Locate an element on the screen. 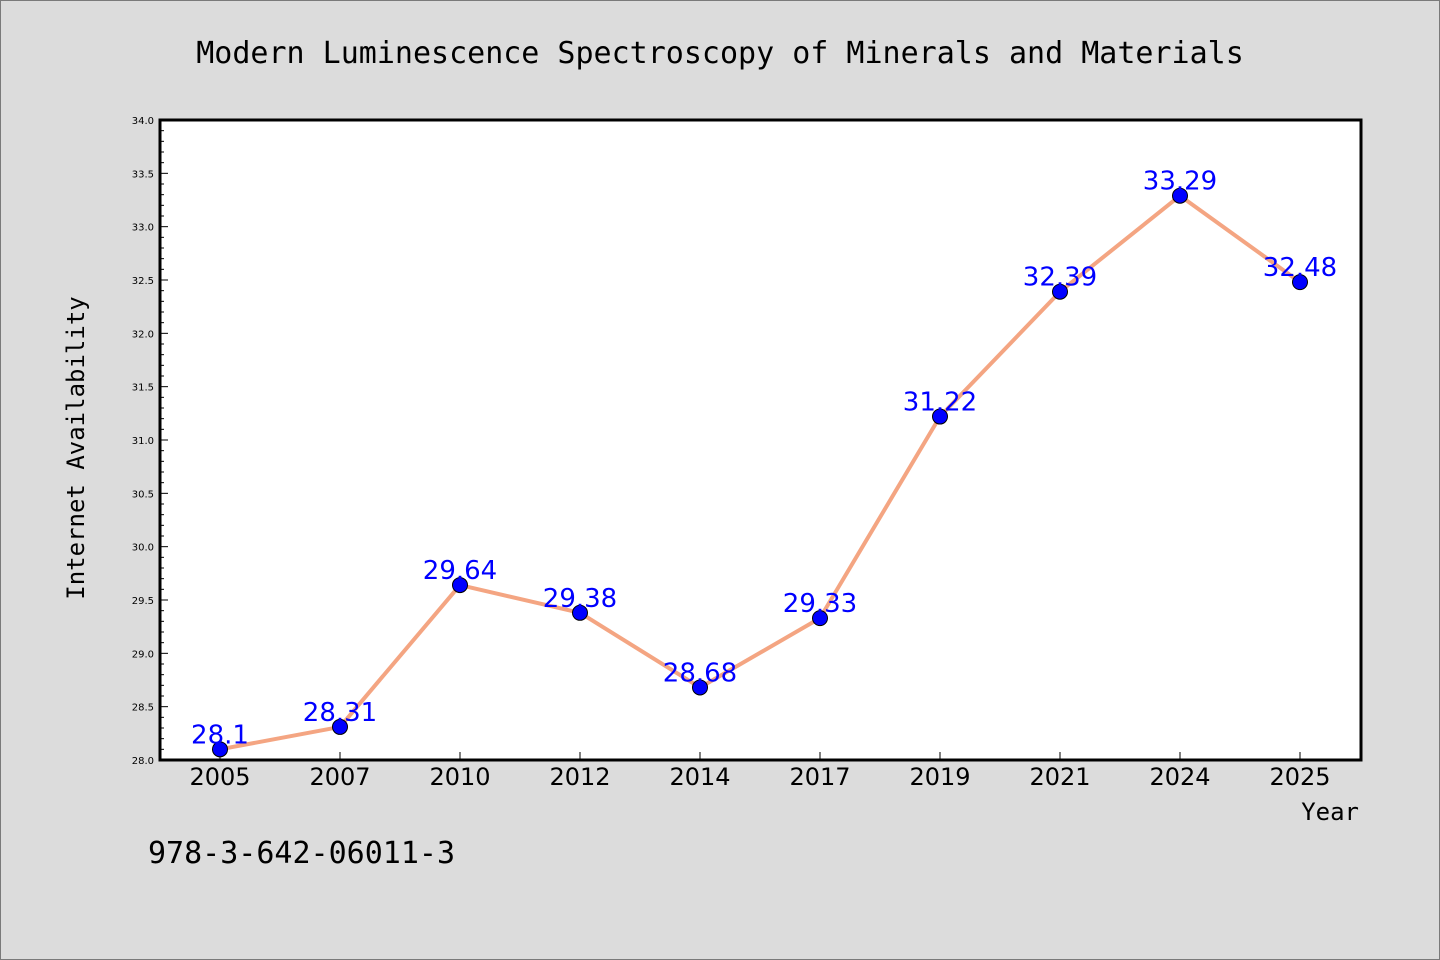 This screenshot has width=1440, height=960. data-label: 29.33 is located at coordinates (820, 604).